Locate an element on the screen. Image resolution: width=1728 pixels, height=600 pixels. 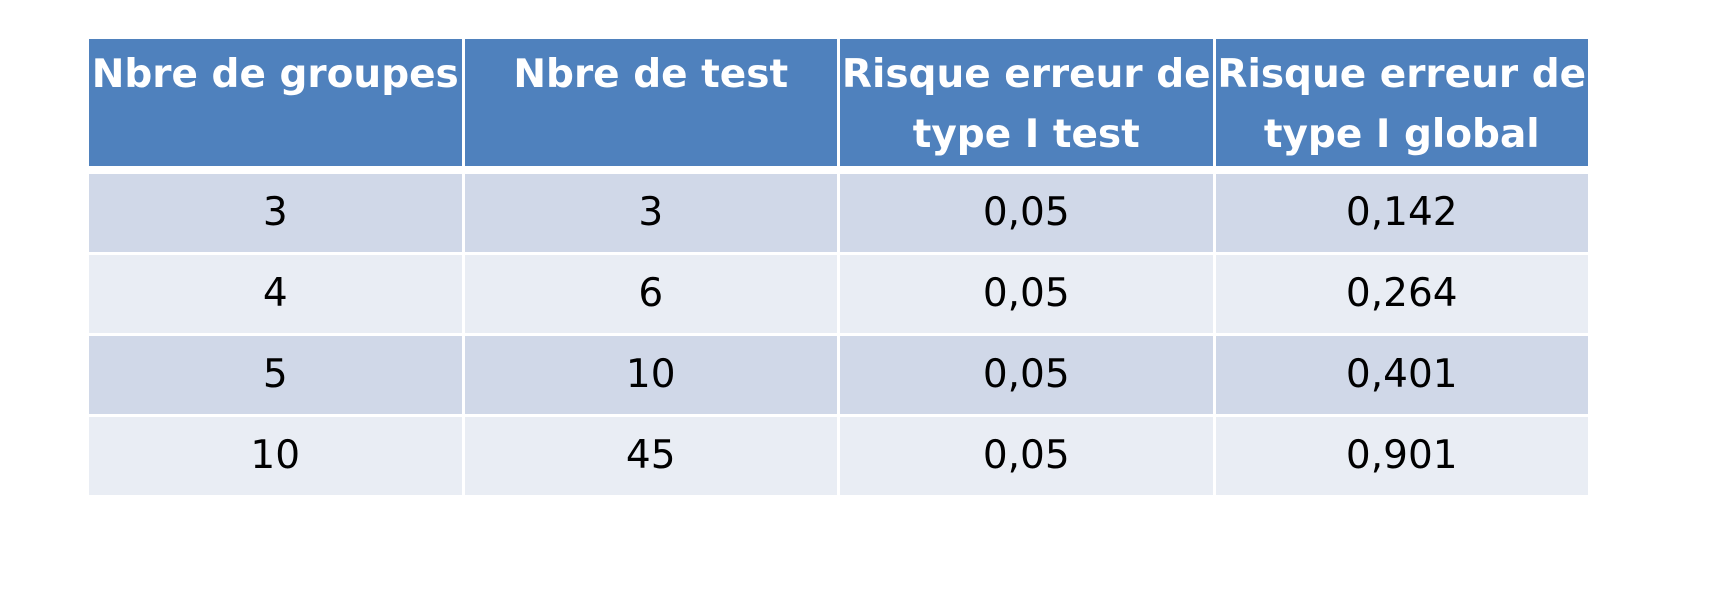
header-risque-test: Risque erreur de type I test is located at coordinates (1026, 105).